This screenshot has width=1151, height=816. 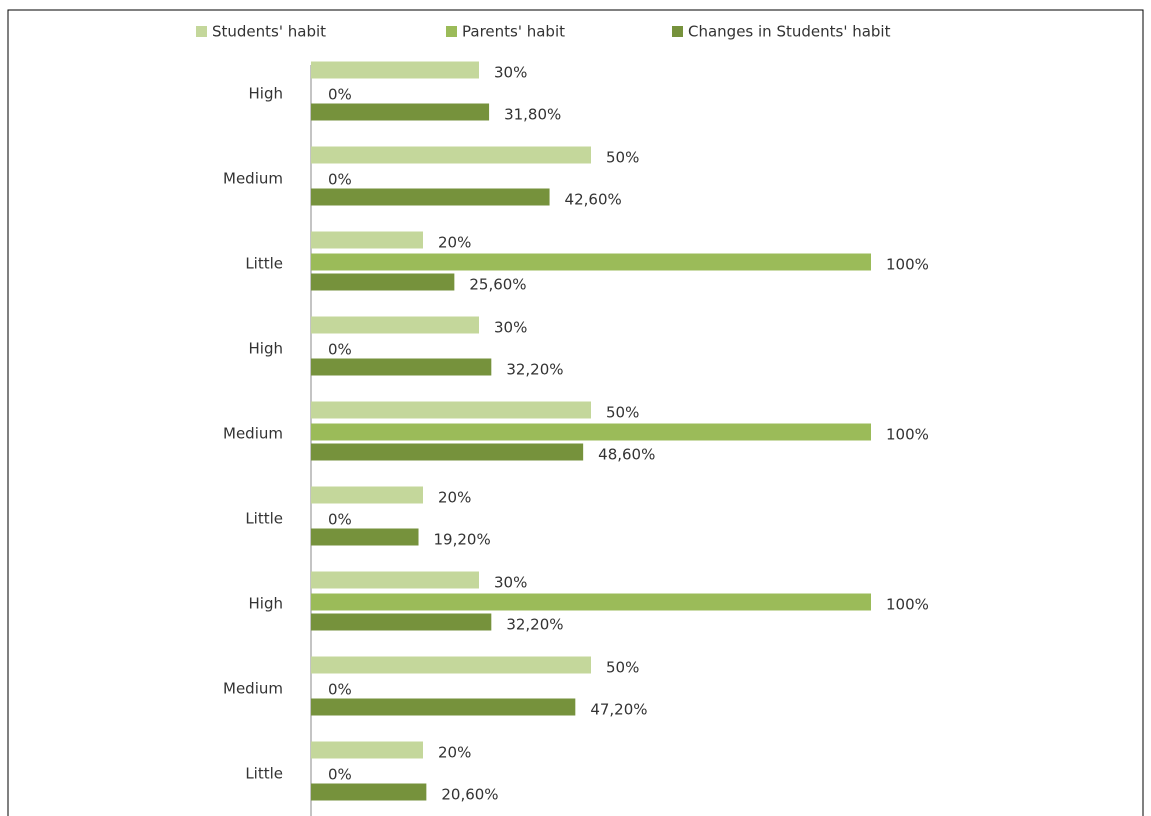 What do you see at coordinates (469, 795) in the screenshot?
I see `value-label: 20,60%` at bounding box center [469, 795].